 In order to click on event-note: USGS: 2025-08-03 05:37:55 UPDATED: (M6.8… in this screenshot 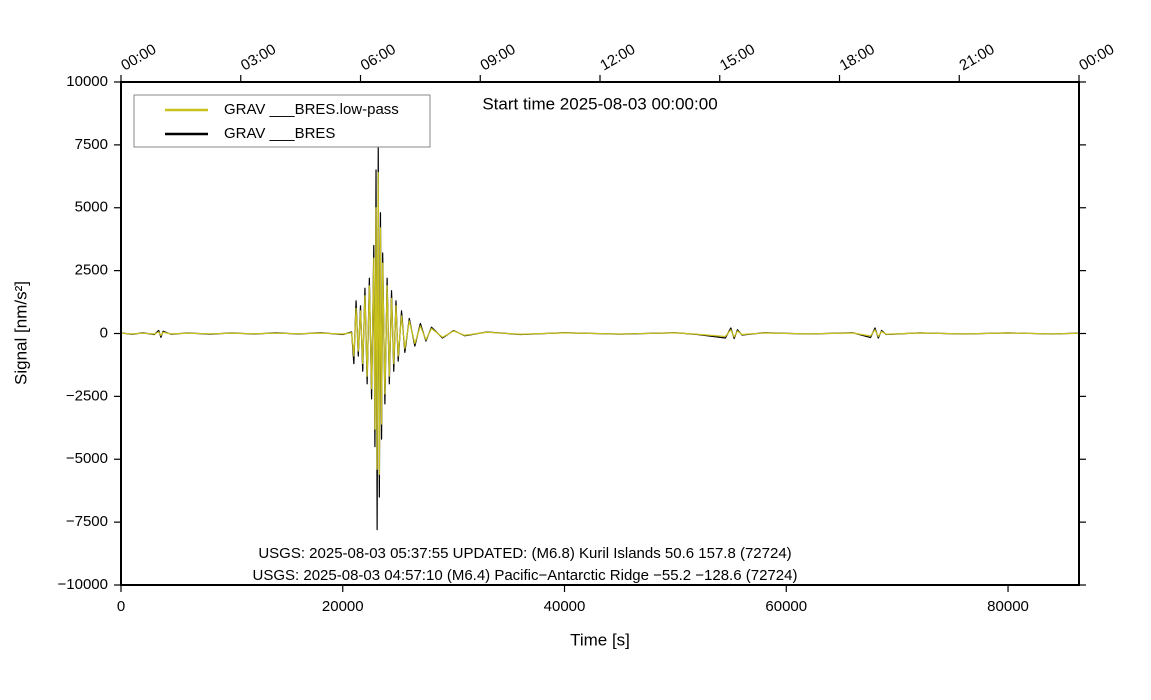, I will do `click(524, 553)`.